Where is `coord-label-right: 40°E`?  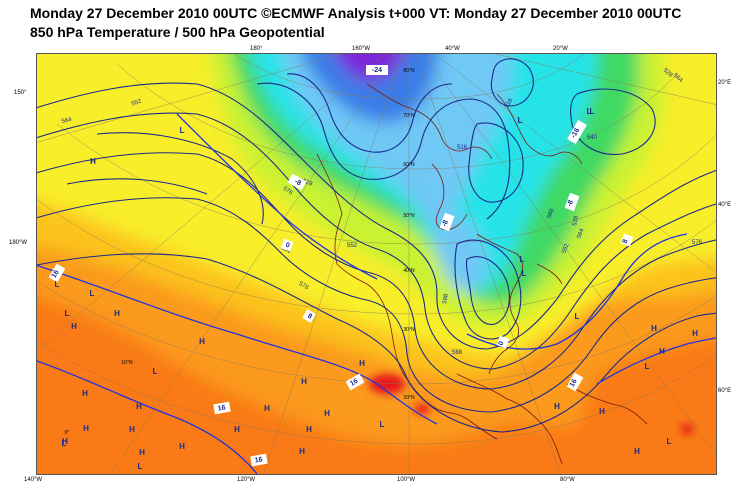
coord-label-right: 40°E is located at coordinates (725, 205).